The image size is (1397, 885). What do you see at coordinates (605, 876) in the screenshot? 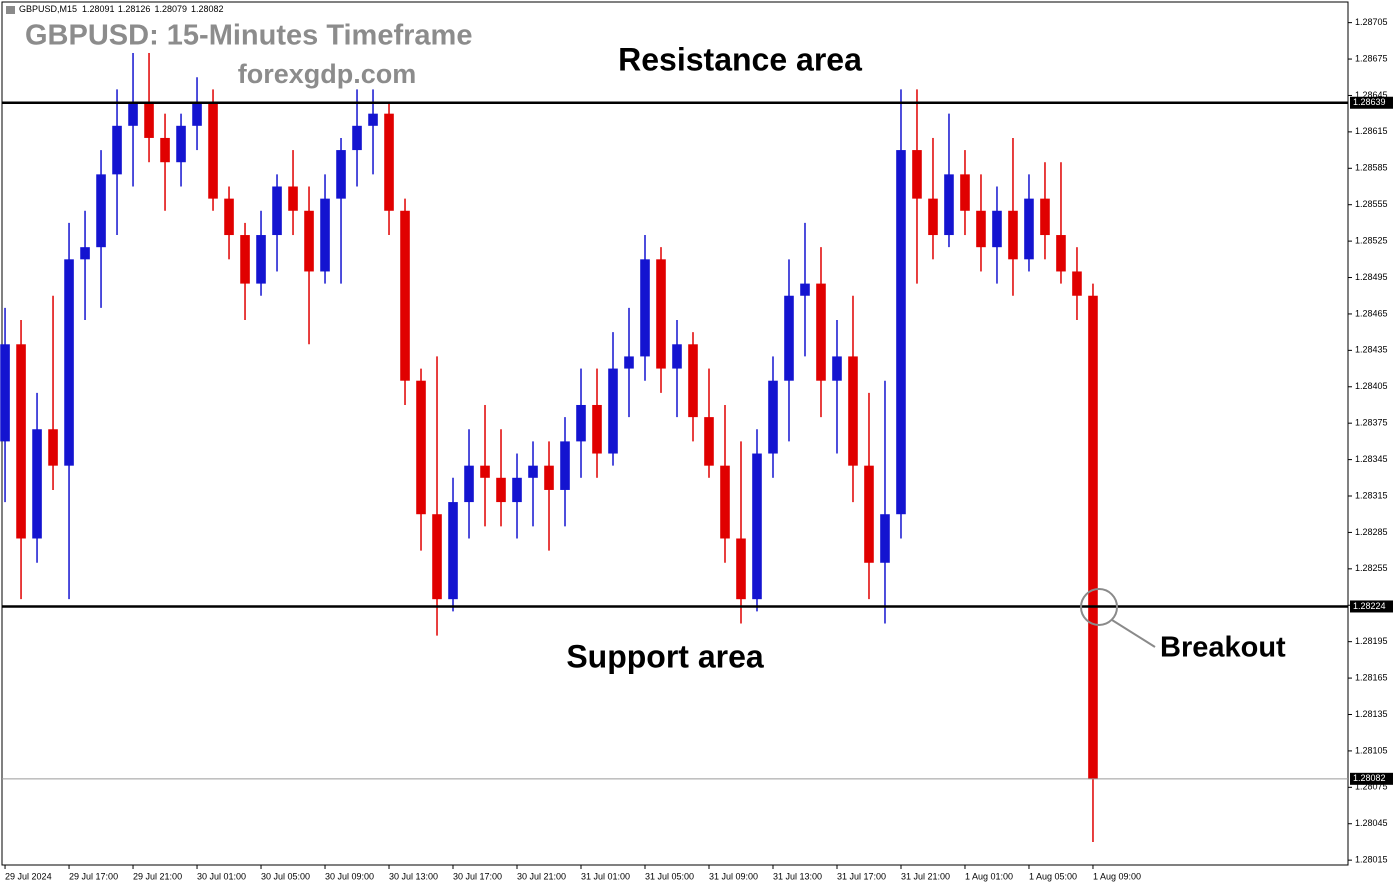
I see `x-tick-label: 31 Jul 01:00` at bounding box center [605, 876].